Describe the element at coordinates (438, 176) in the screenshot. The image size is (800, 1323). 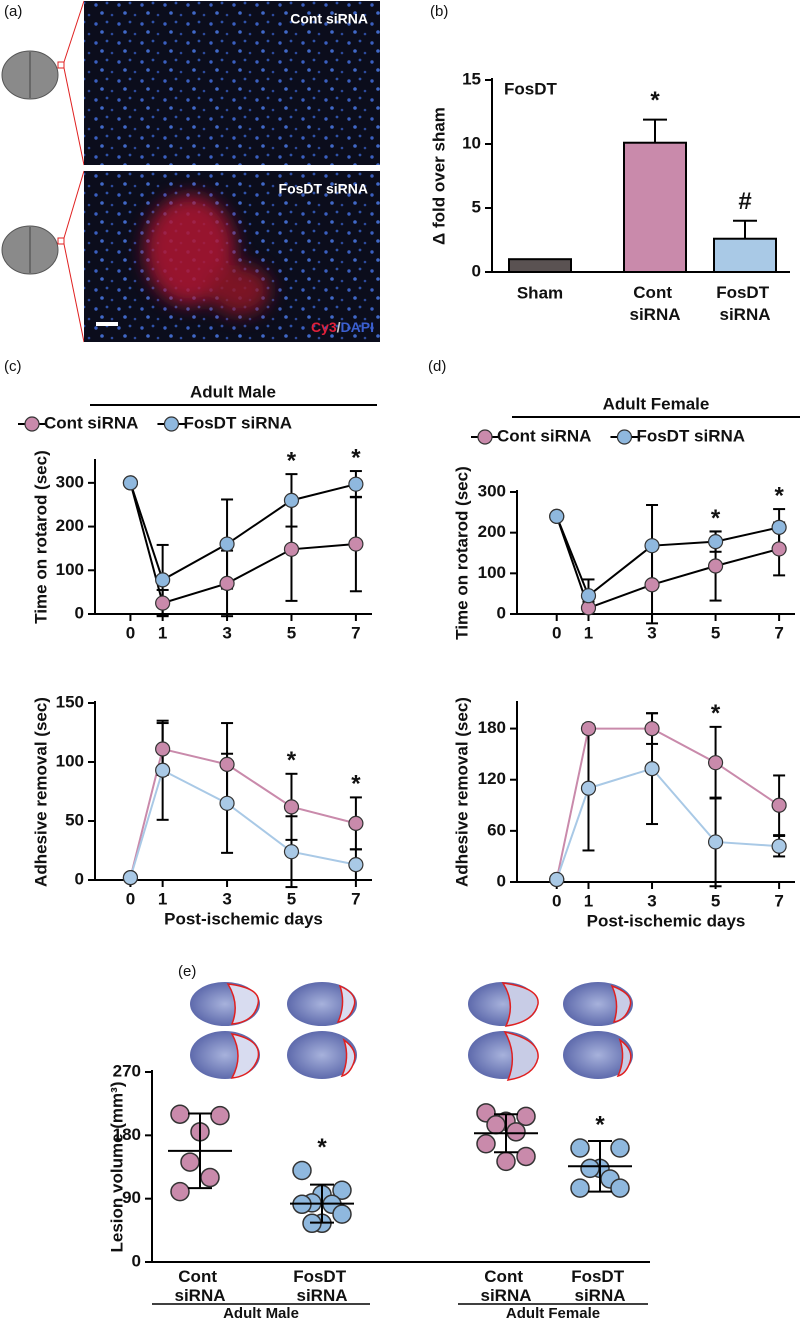
I see `y-axis-label: Δ fold over sham` at that location.